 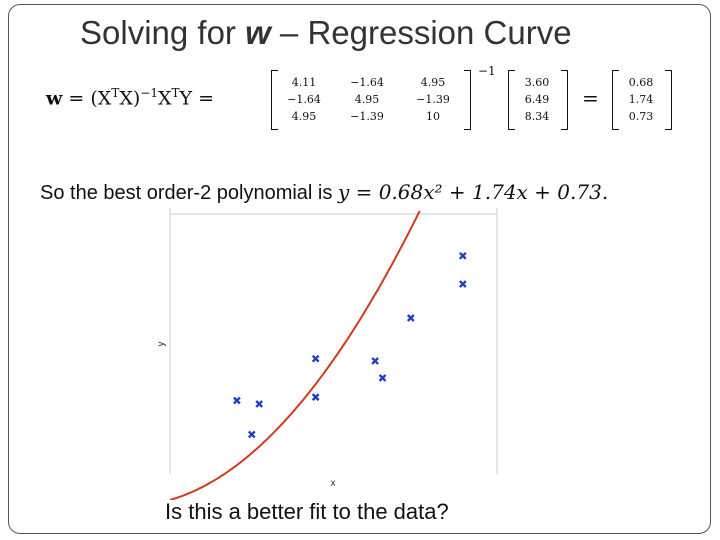 What do you see at coordinates (115, 93) in the screenshot?
I see `transpose-sup-1: T` at bounding box center [115, 93].